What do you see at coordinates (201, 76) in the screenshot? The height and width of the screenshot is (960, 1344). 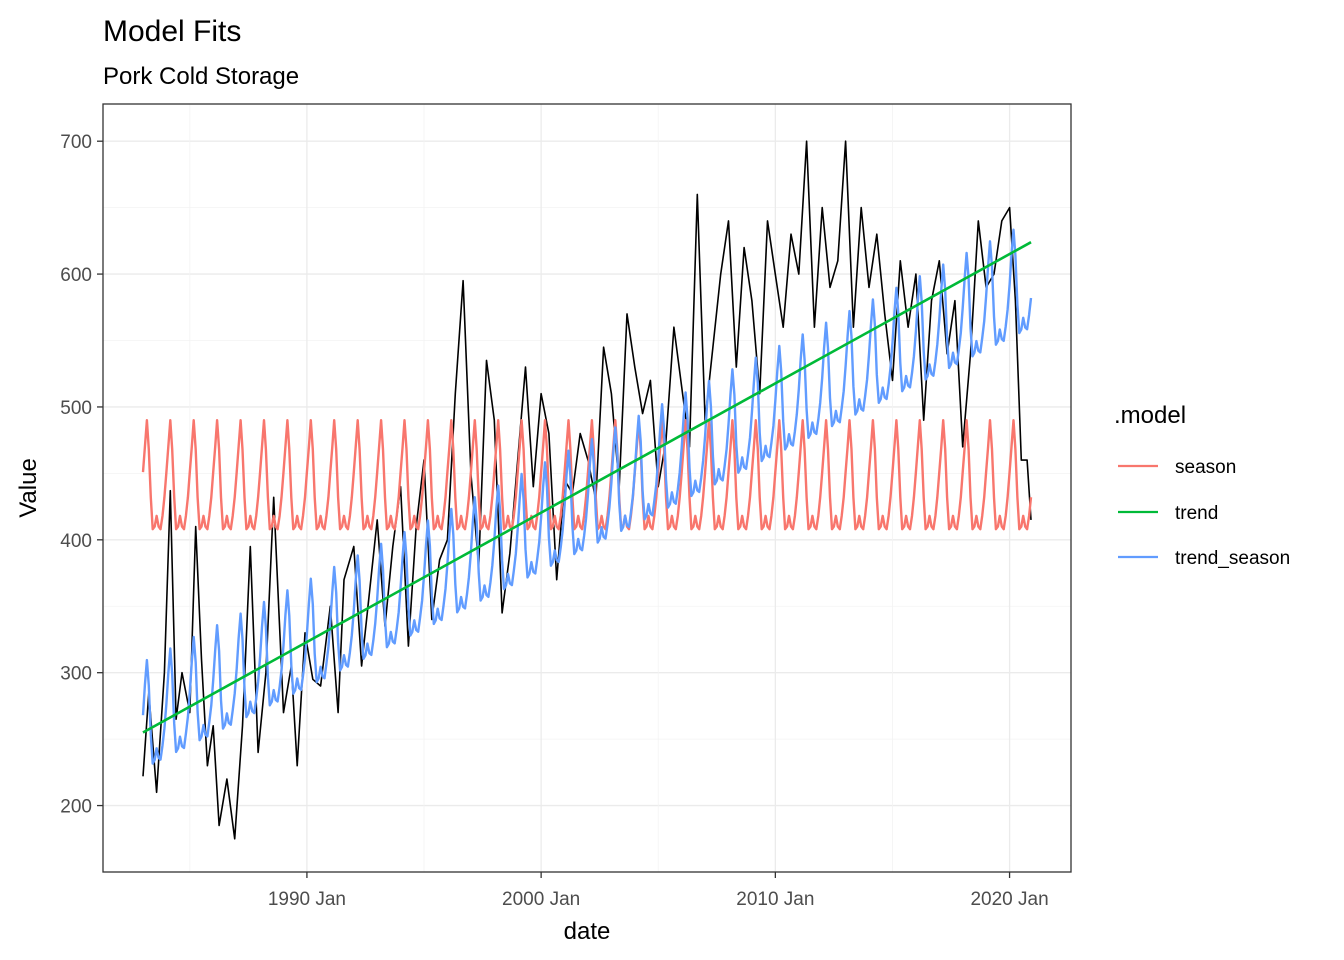 I see `chart-subtitle: Pork Cold Storage` at bounding box center [201, 76].